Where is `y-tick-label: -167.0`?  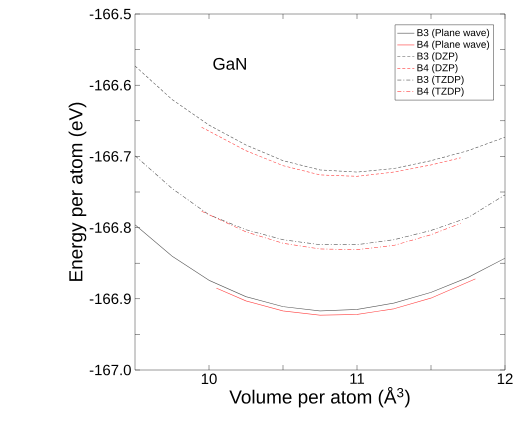
y-tick-label: -167.0 is located at coordinates (110, 370).